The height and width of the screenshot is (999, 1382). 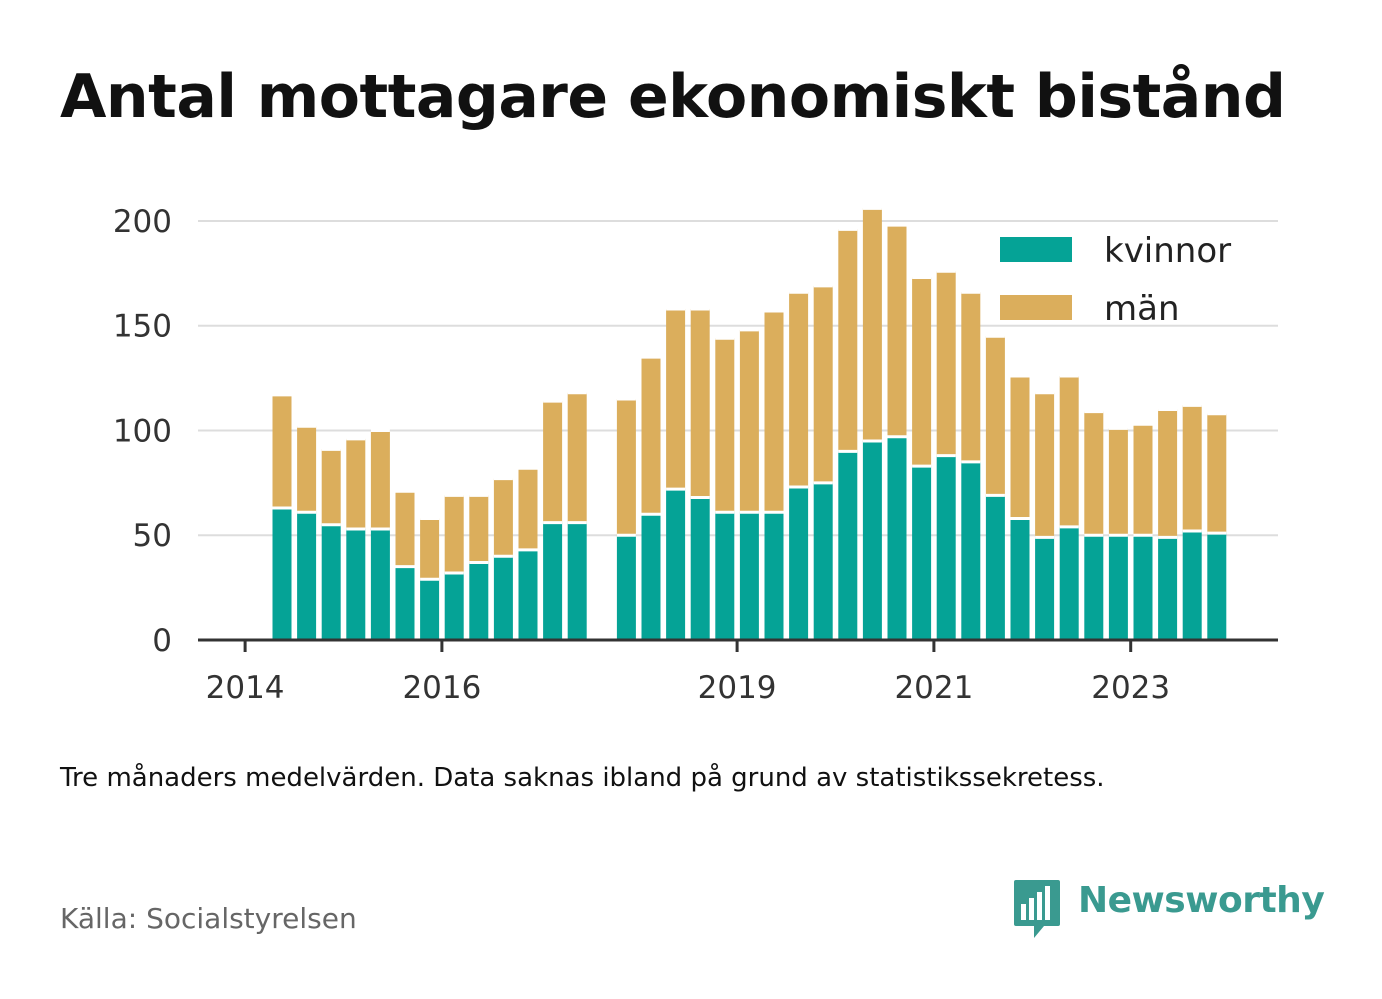 I want to click on legend-label-kvinnor: kvinnor, so click(x=1167, y=251).